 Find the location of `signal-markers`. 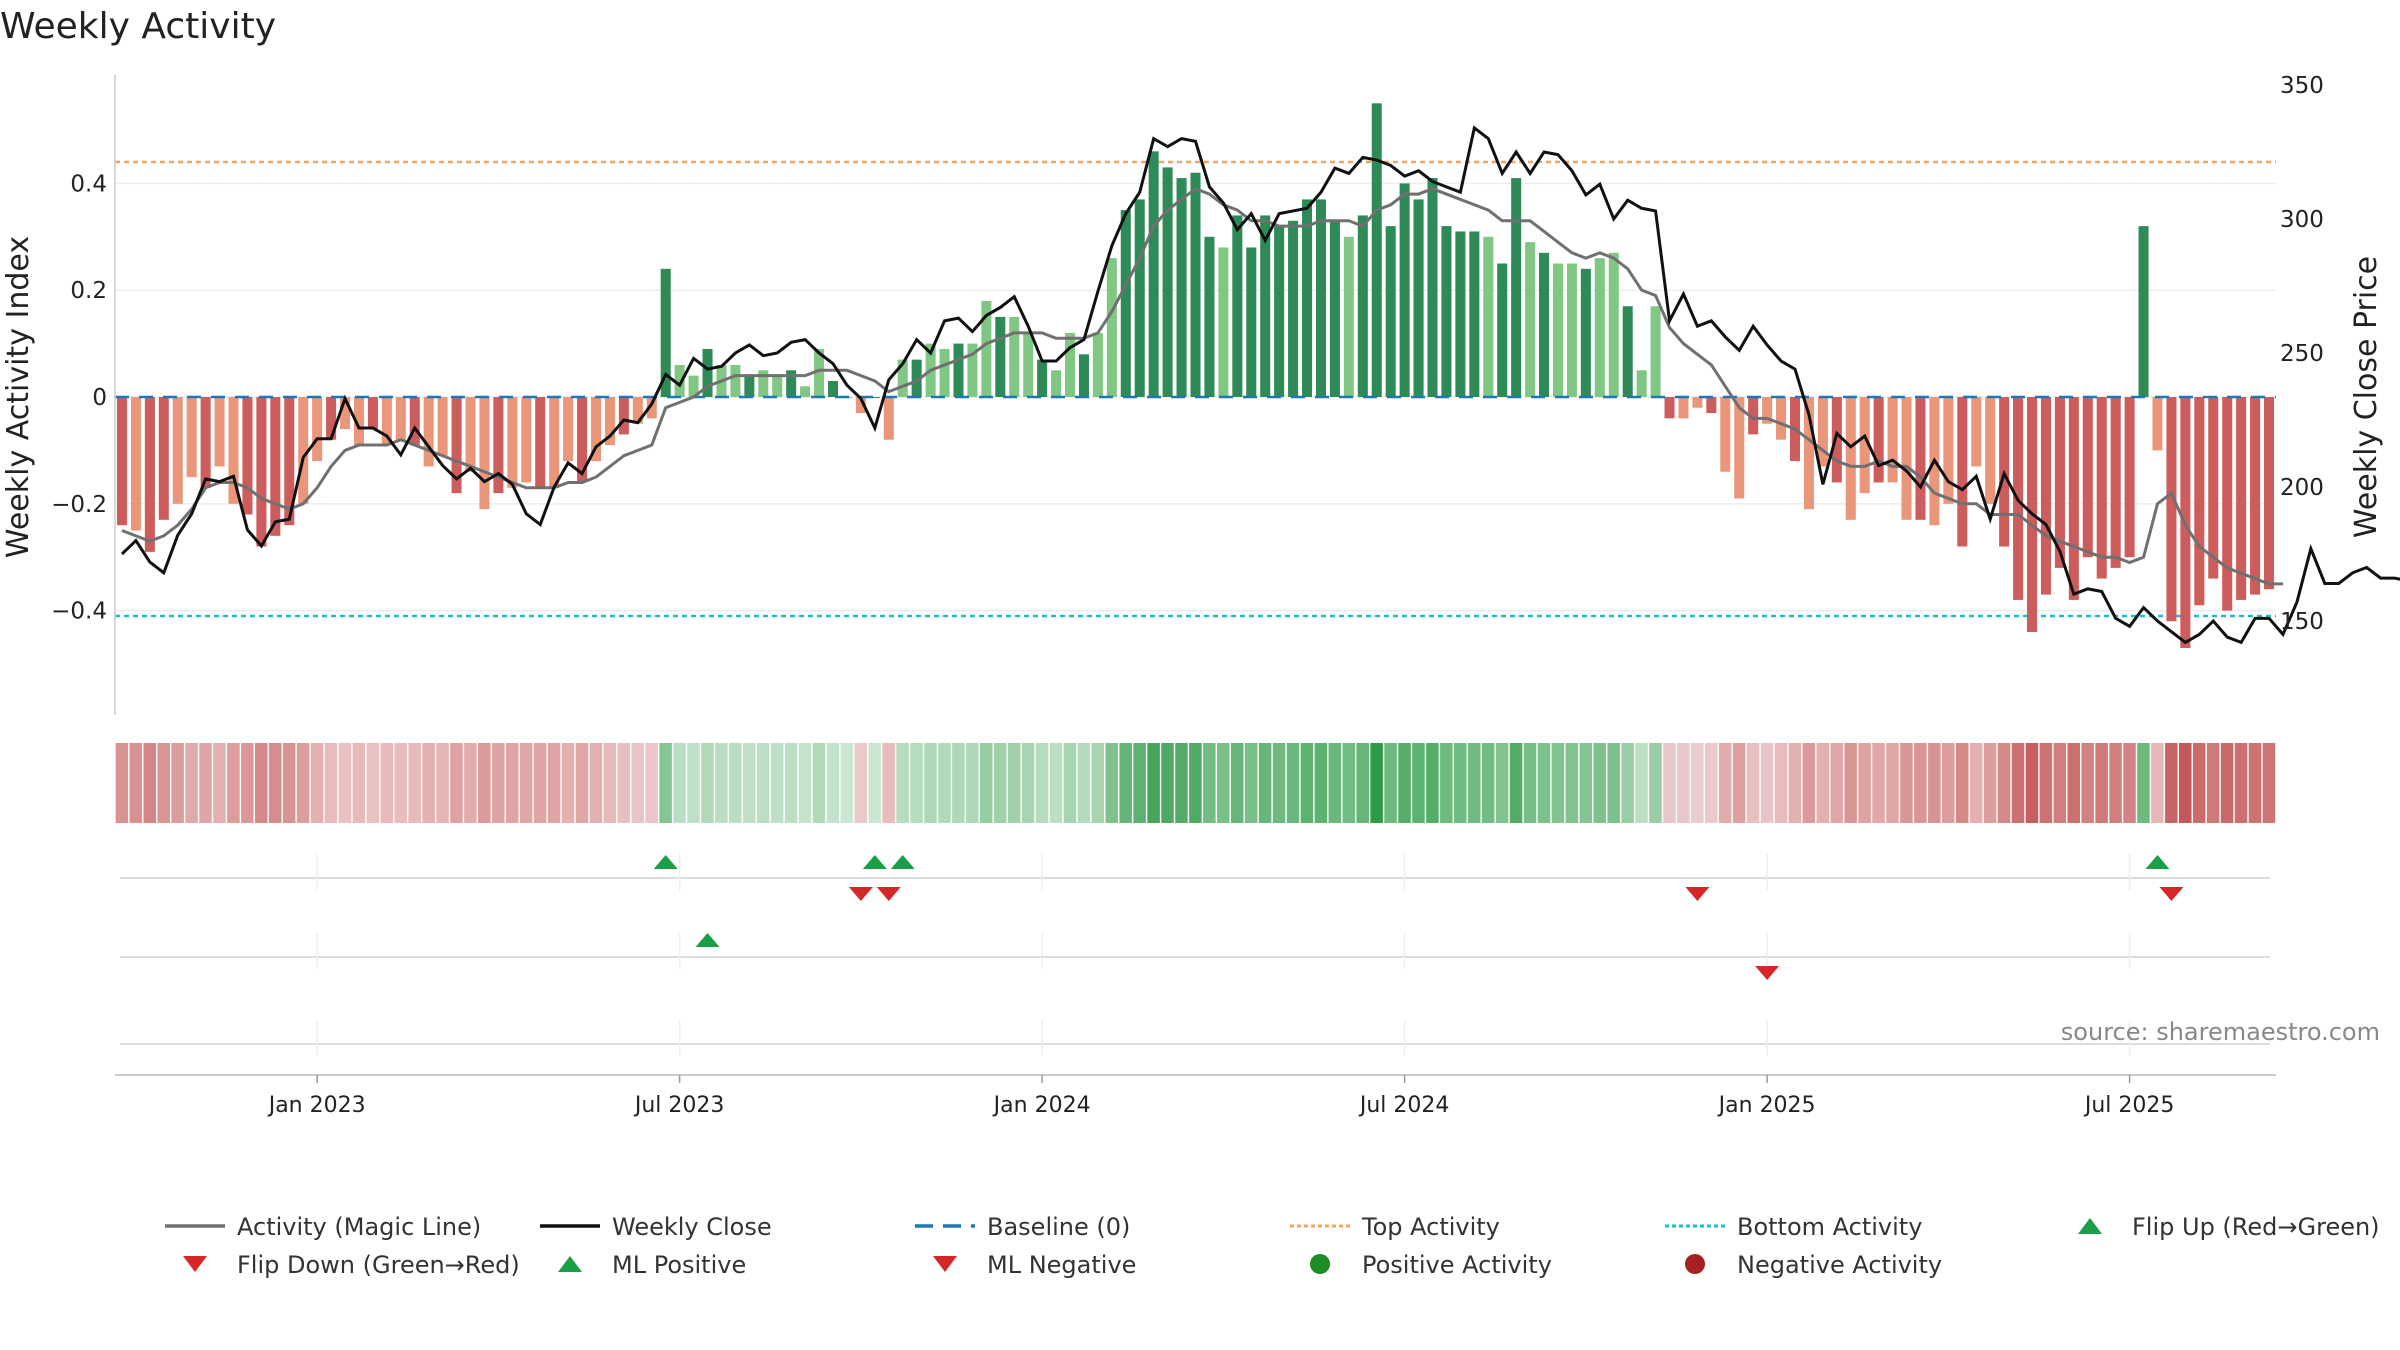

signal-markers is located at coordinates (1195, 955).